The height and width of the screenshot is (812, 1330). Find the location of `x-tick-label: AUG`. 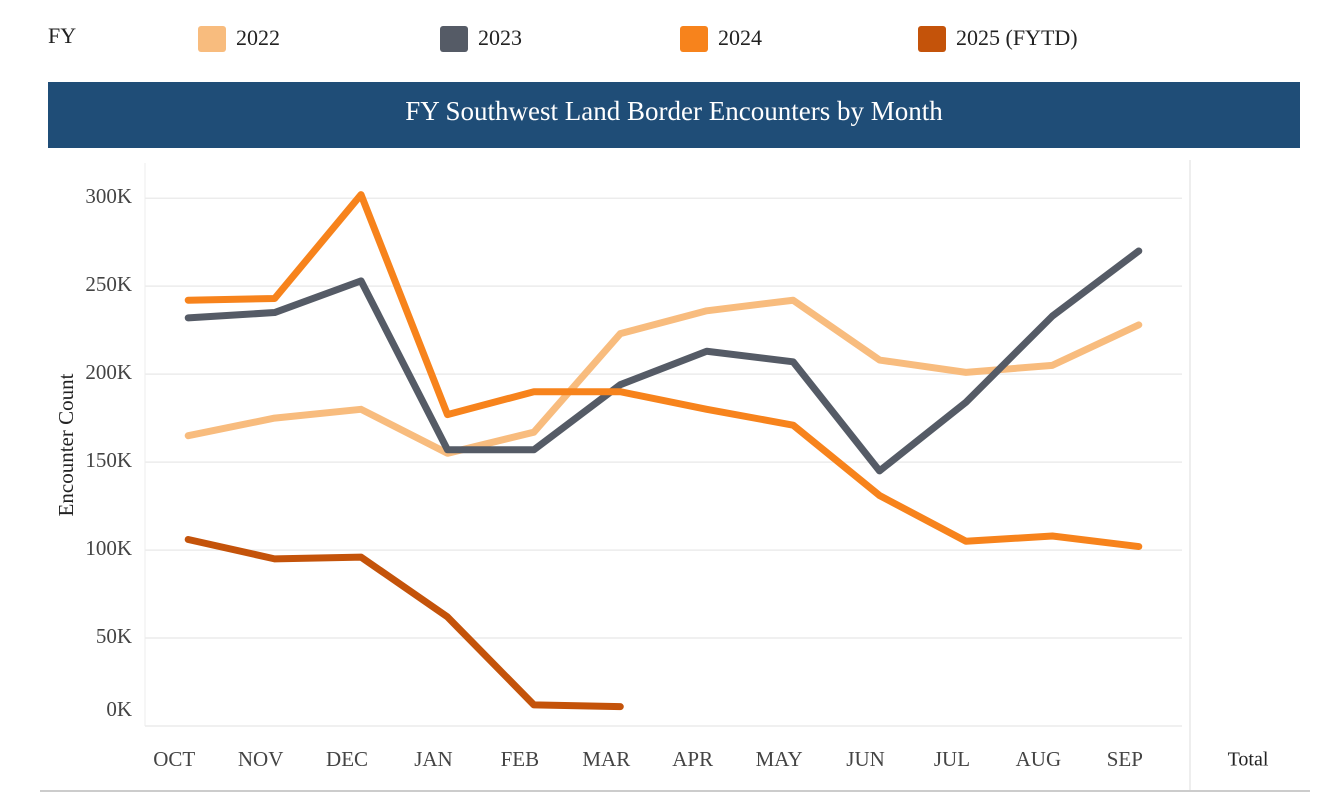

x-tick-label: AUG is located at coordinates (1039, 759).